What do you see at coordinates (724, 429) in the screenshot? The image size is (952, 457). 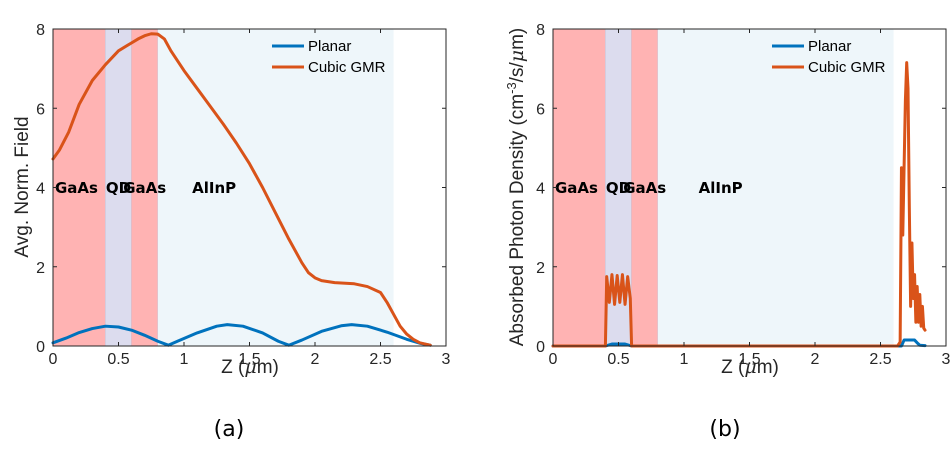 I see `panel-caption: (b)` at bounding box center [724, 429].